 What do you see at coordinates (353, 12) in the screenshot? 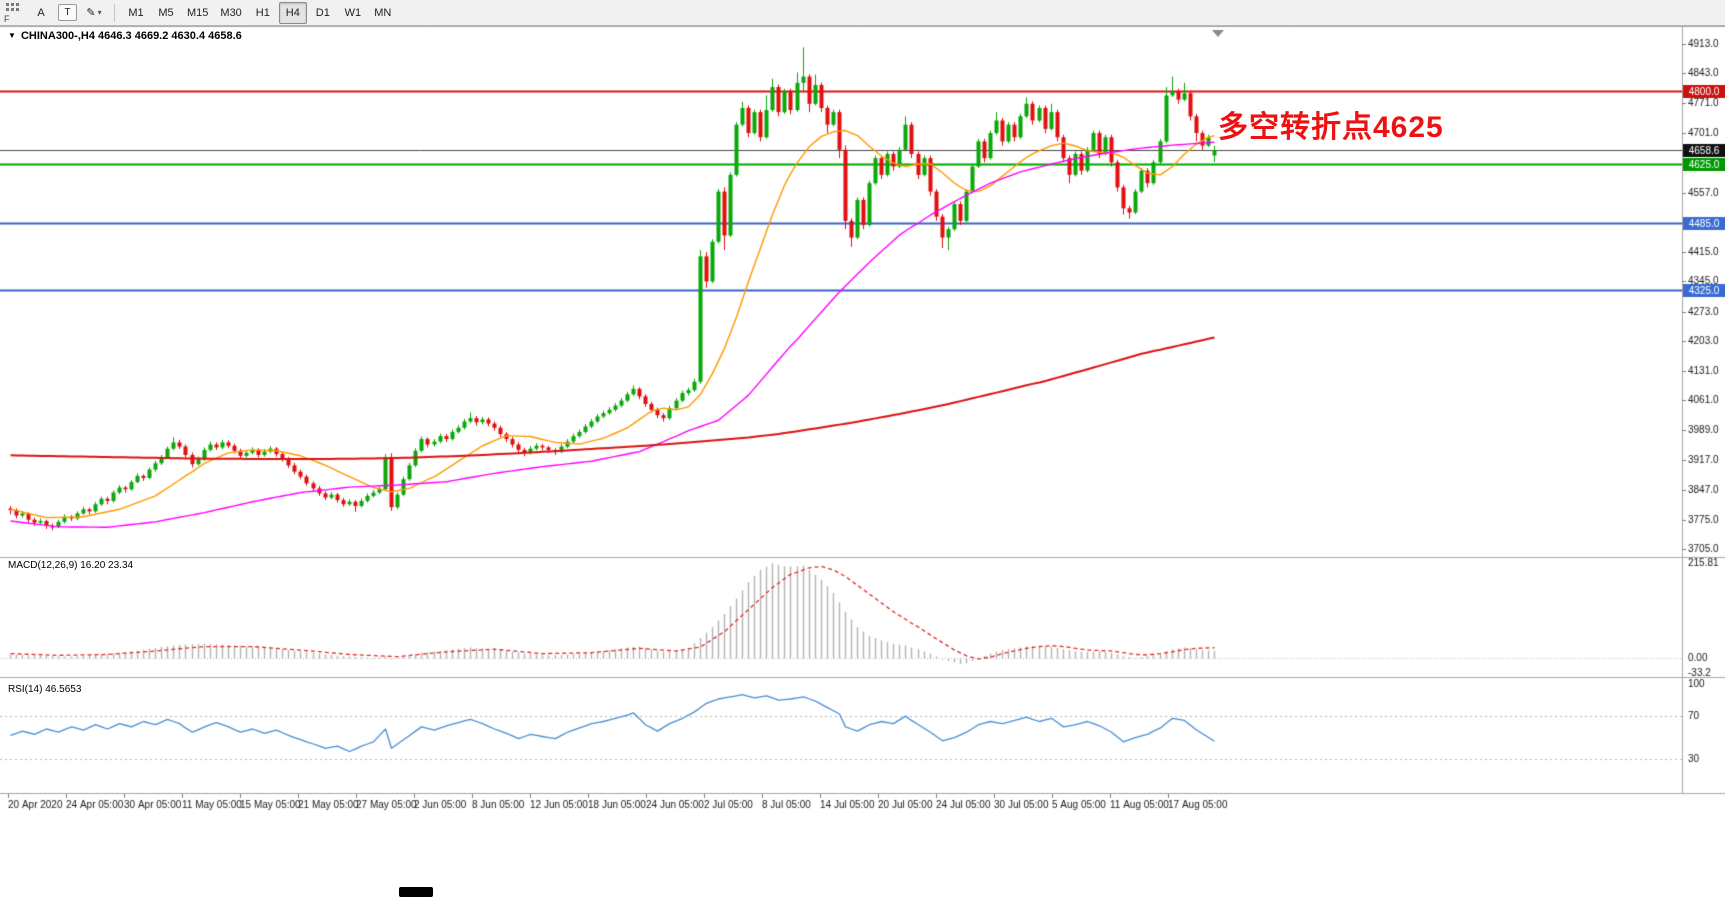
I see `timeframe-w1-button: W1` at bounding box center [353, 12].